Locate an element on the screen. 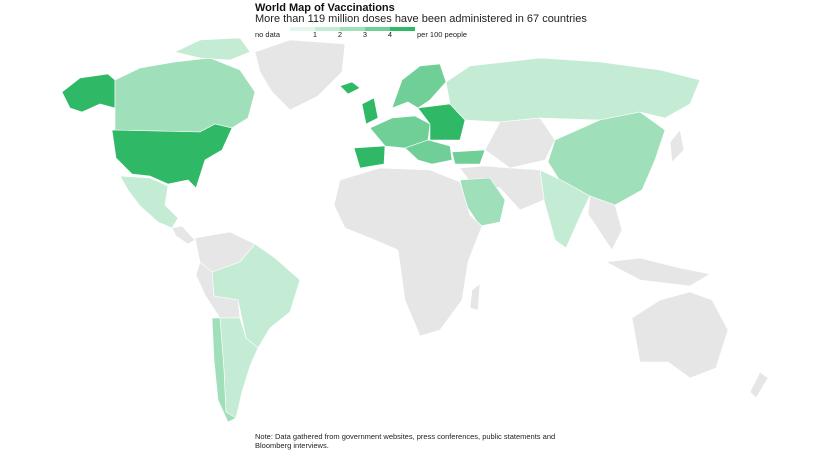 Image resolution: width=830 pixels, height=453 pixels. legend-tick-label: 2 is located at coordinates (340, 34).